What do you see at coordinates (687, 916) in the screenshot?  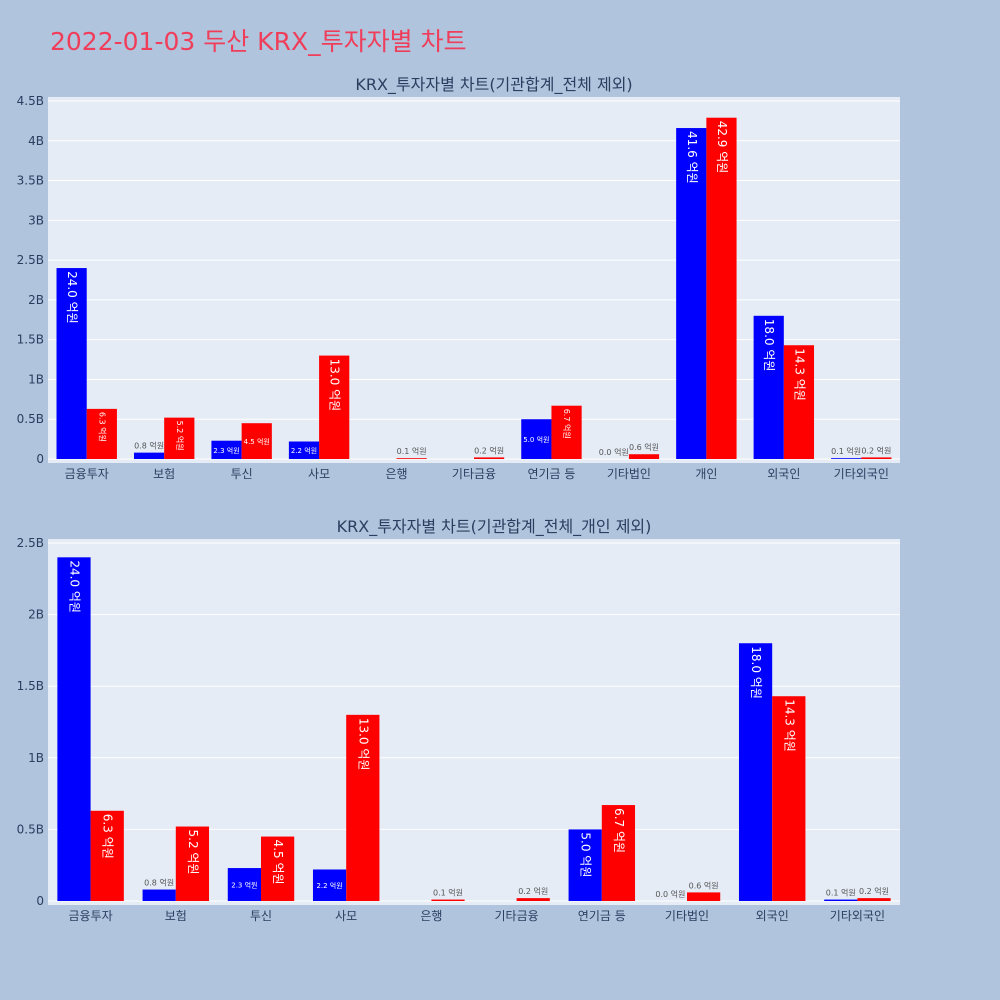 I see `x-tick-label: 기타법인` at bounding box center [687, 916].